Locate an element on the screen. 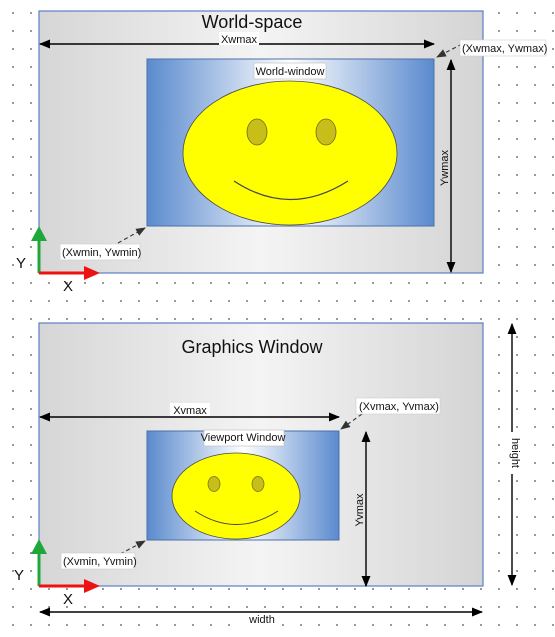  viewport-y-axis-label: Y is located at coordinates (19, 575).